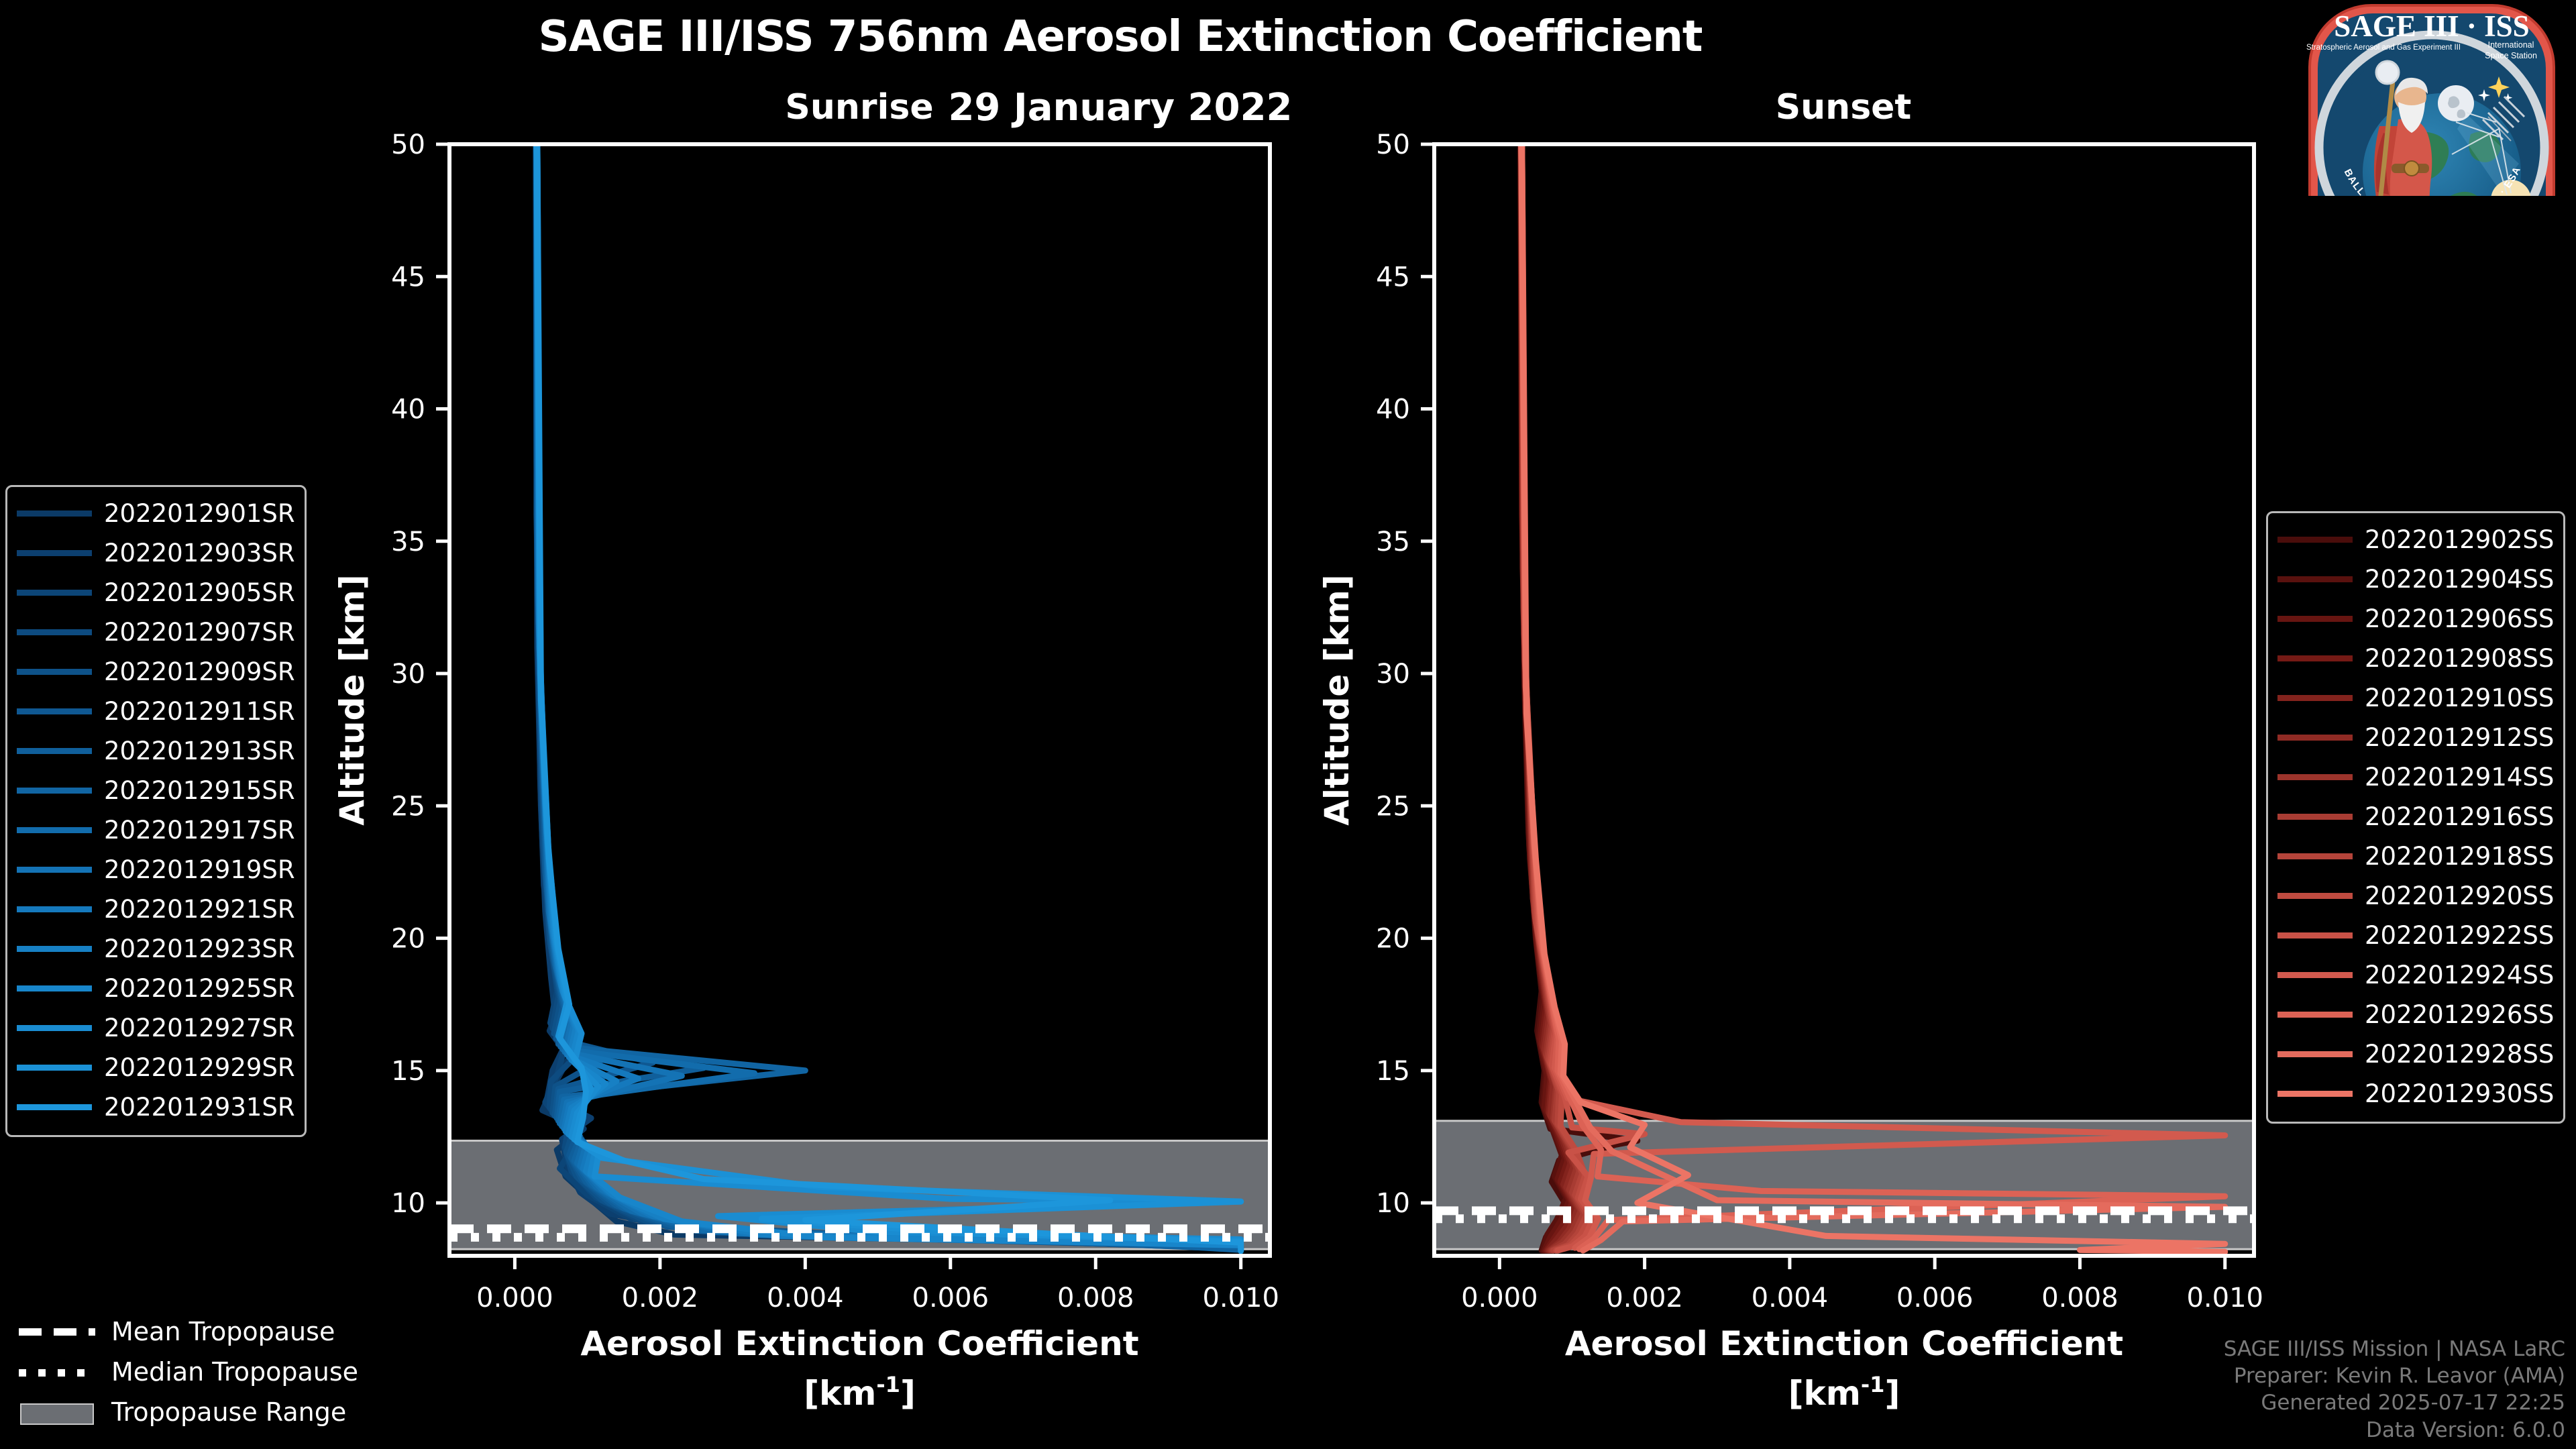 The width and height of the screenshot is (2576, 1449). What do you see at coordinates (2460, 777) in the screenshot?
I see `legend-item-label: 2022012914SS` at bounding box center [2460, 777].